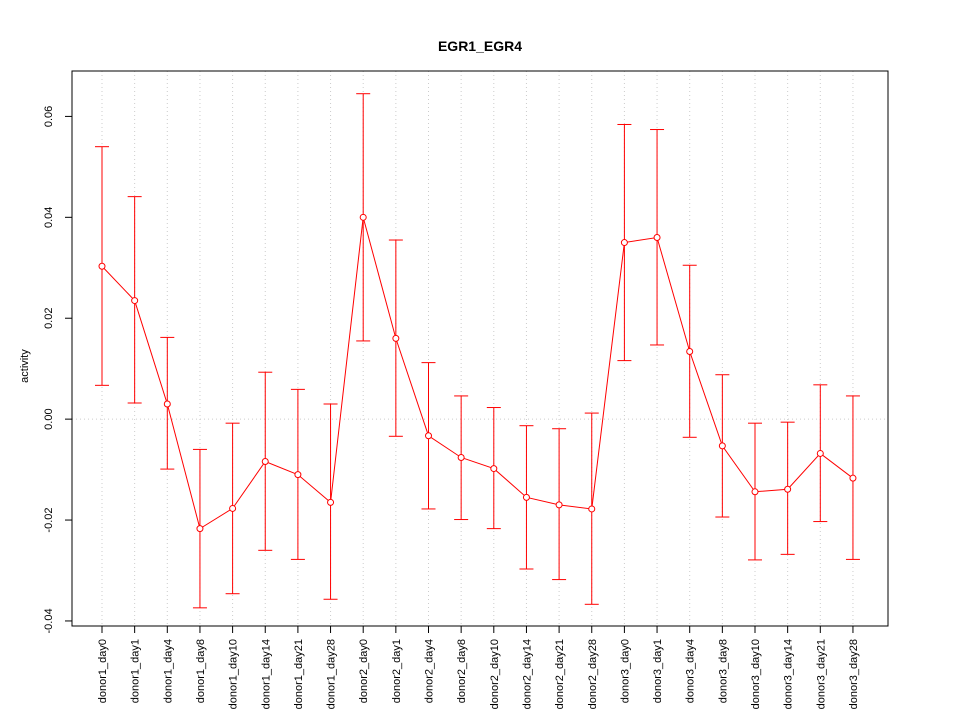  I want to click on y-tick-label: 0.00, so click(49, 418).